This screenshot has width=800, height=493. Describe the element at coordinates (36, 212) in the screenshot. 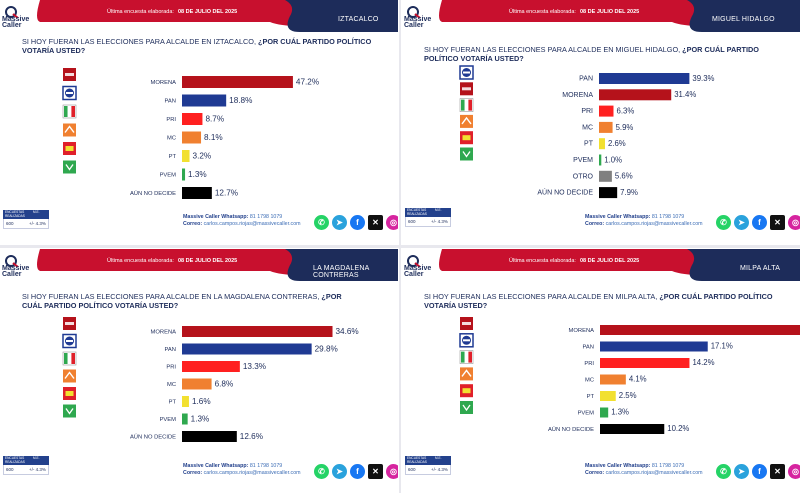

I see `margin-error-label: M.E.` at that location.